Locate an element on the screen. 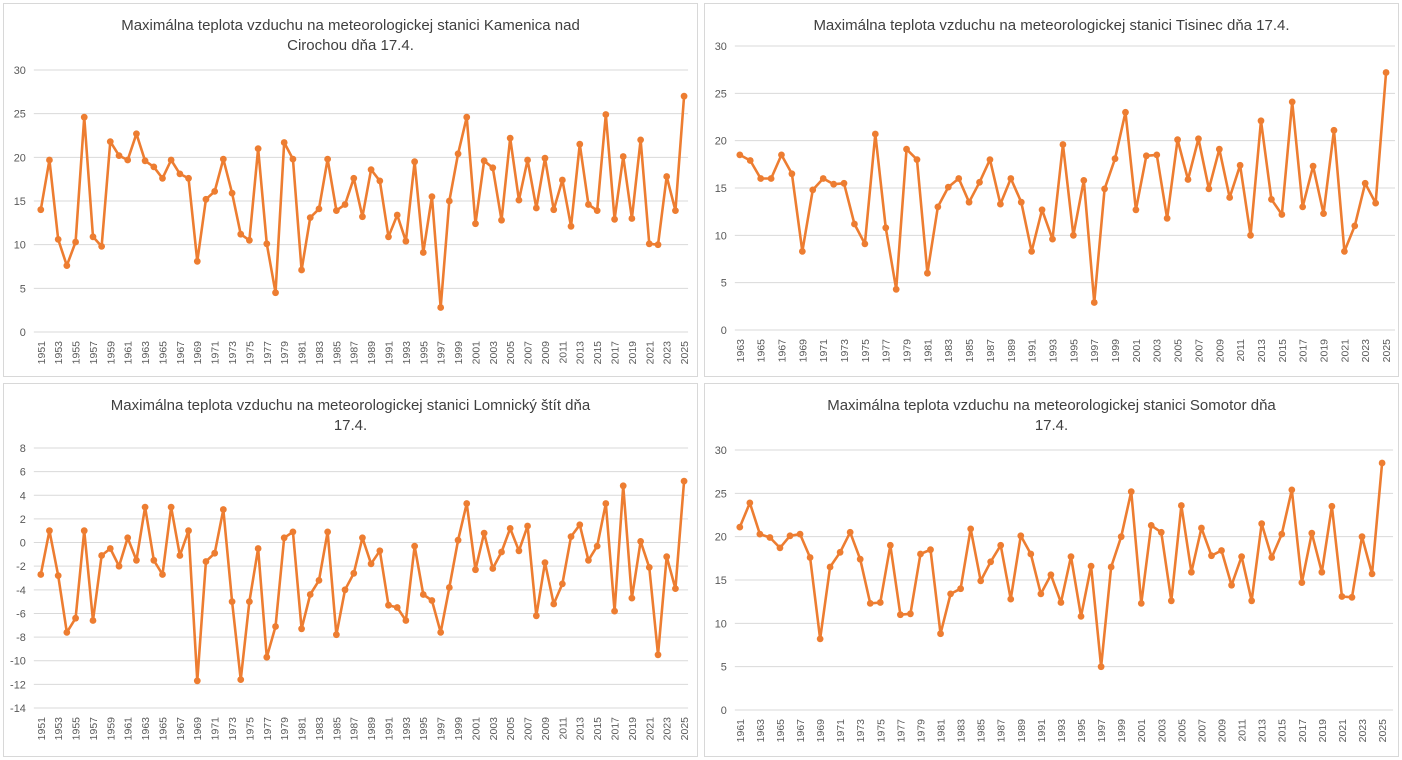  x-tick-label: 2017 is located at coordinates (1303, 731).